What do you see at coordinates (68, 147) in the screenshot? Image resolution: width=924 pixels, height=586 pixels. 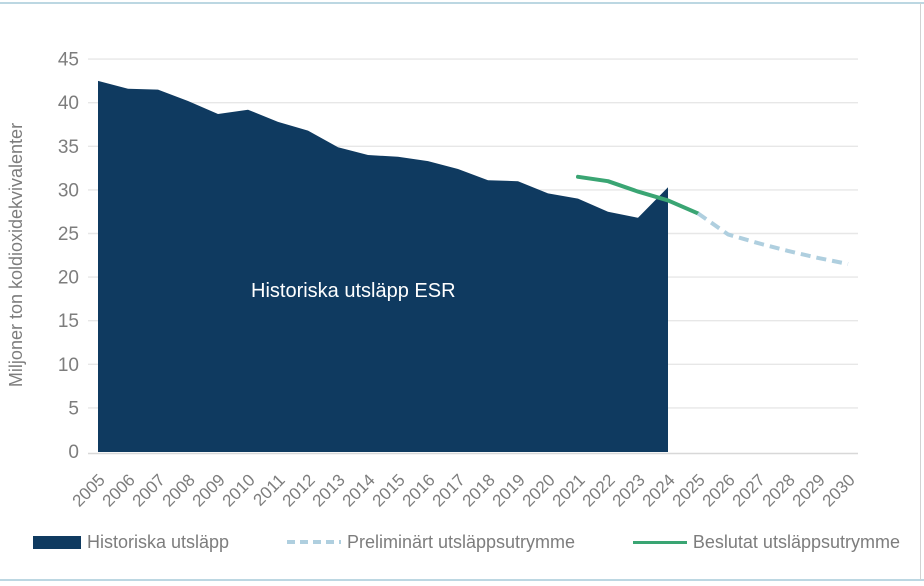 I see `y-tick-label-35: 35` at bounding box center [68, 147].